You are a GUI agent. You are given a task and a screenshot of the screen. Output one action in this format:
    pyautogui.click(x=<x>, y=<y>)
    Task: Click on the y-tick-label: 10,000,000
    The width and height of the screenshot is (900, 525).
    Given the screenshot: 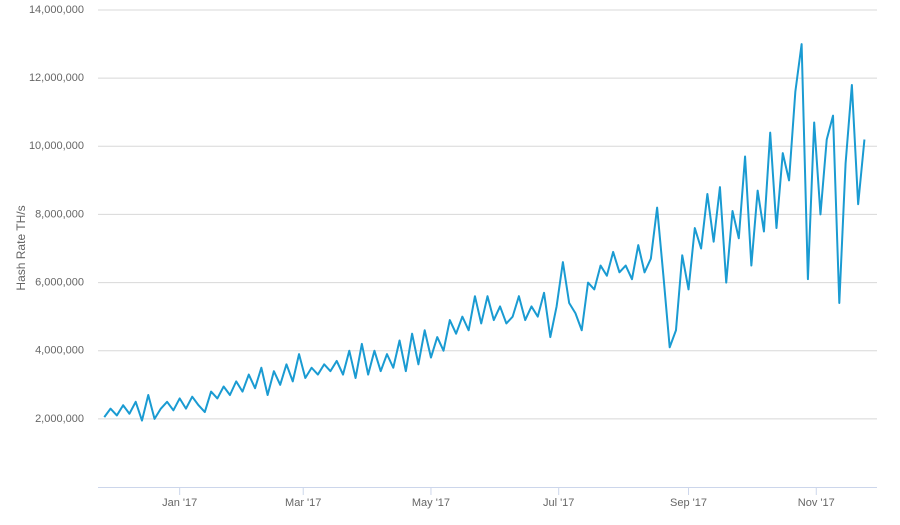 What is the action you would take?
    pyautogui.click(x=56, y=146)
    